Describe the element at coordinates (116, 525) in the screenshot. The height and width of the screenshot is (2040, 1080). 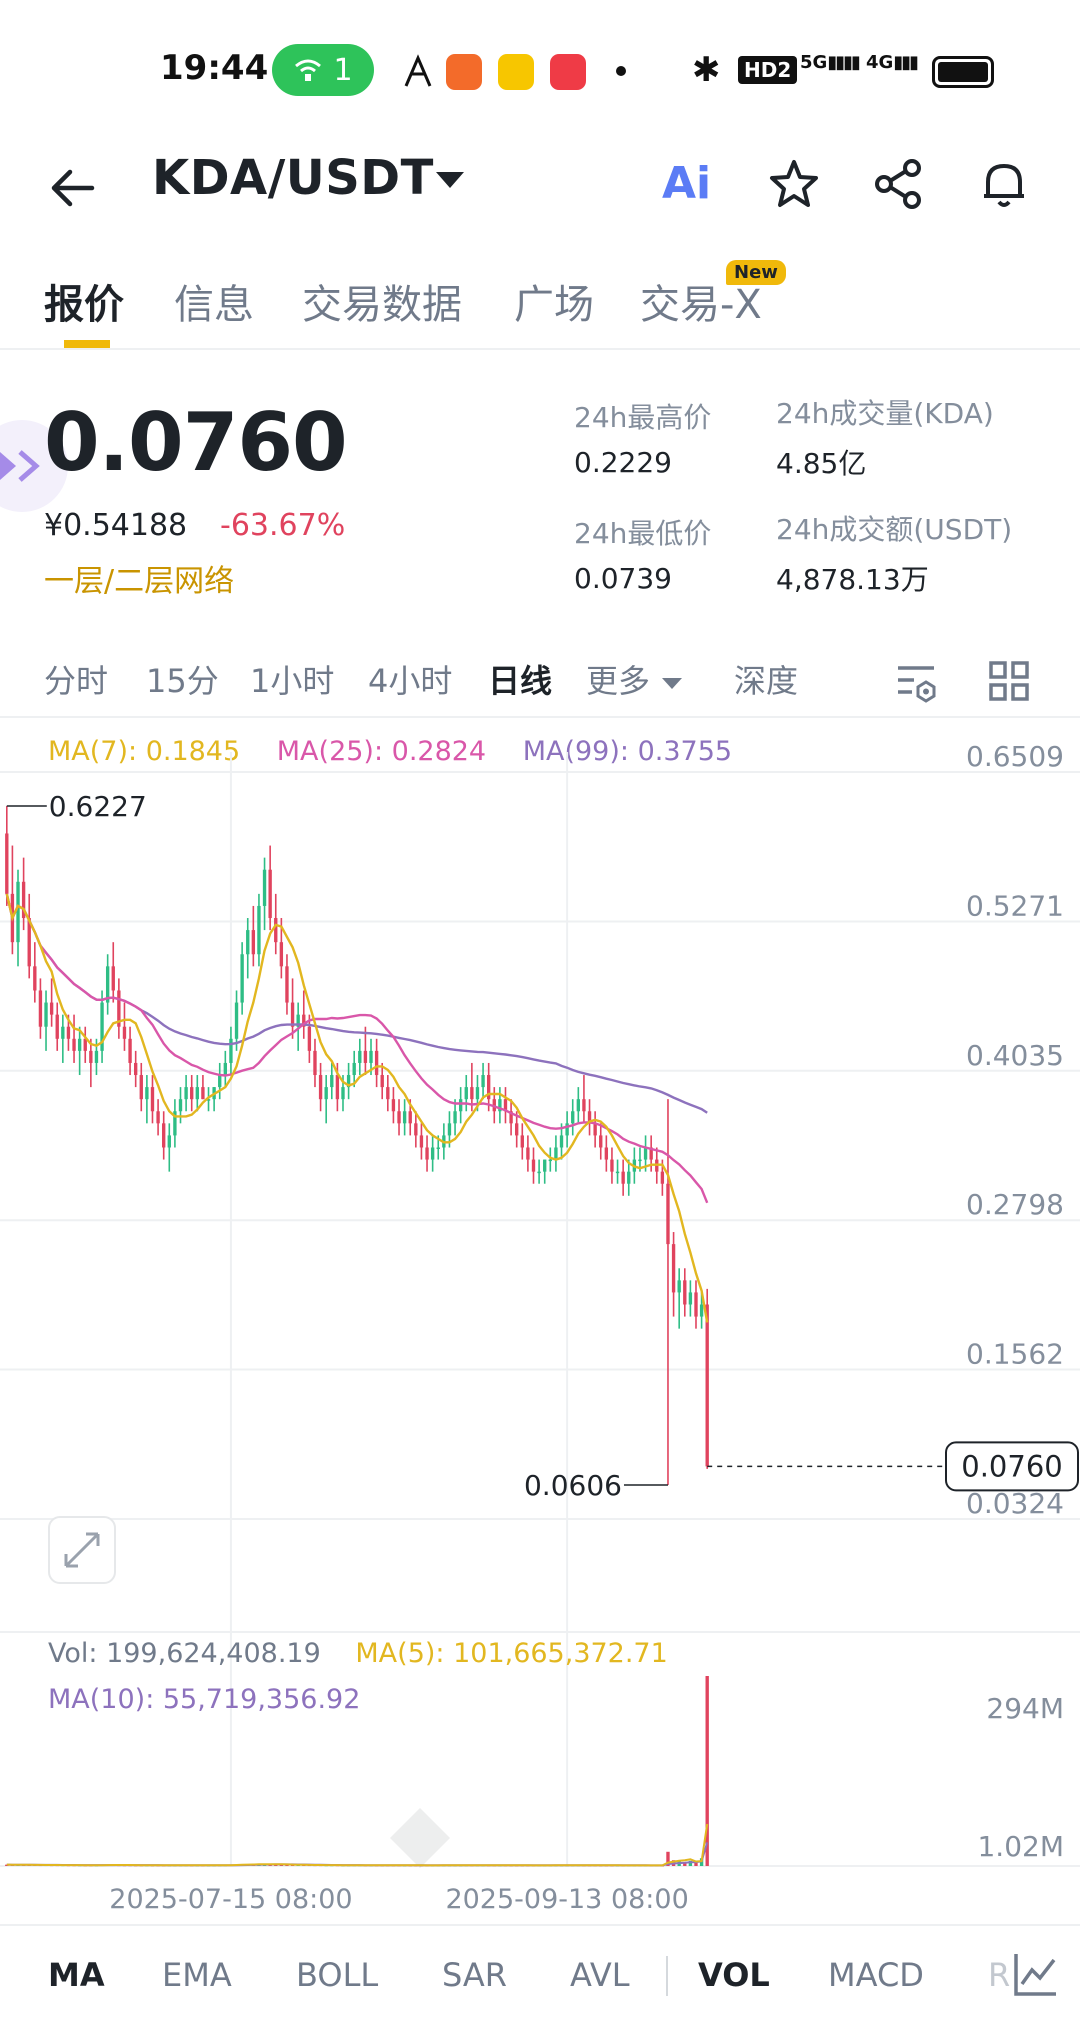
I see `cny-price: ¥0.54188` at that location.